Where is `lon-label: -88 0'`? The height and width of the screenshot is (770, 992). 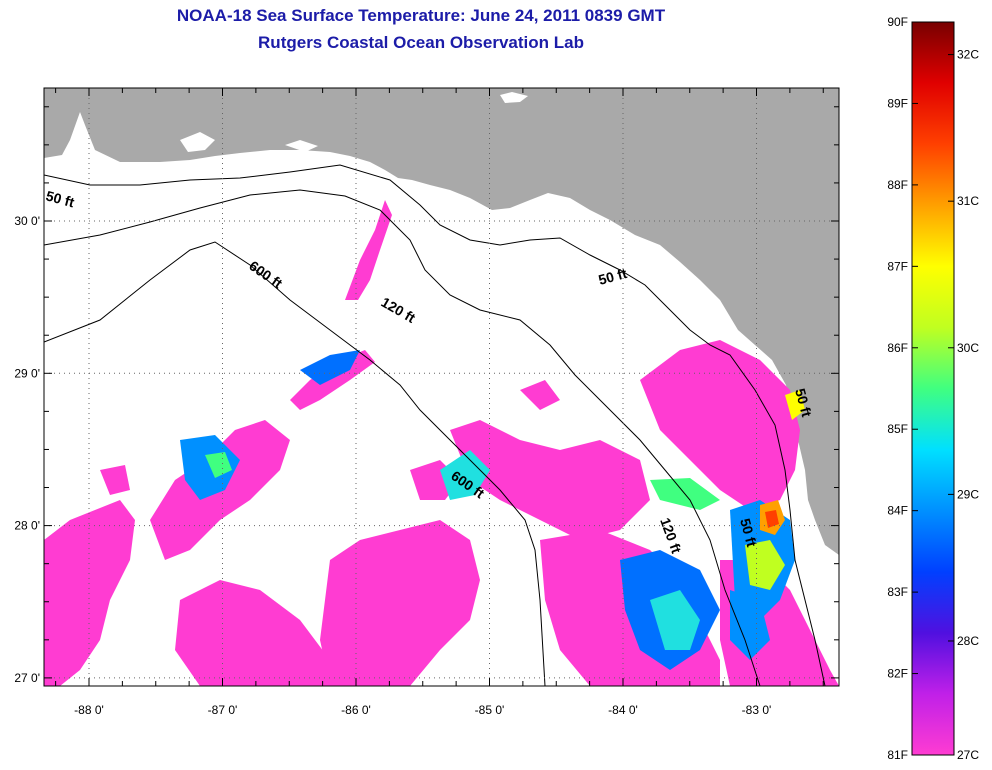
lon-label: -88 0' is located at coordinates (89, 710).